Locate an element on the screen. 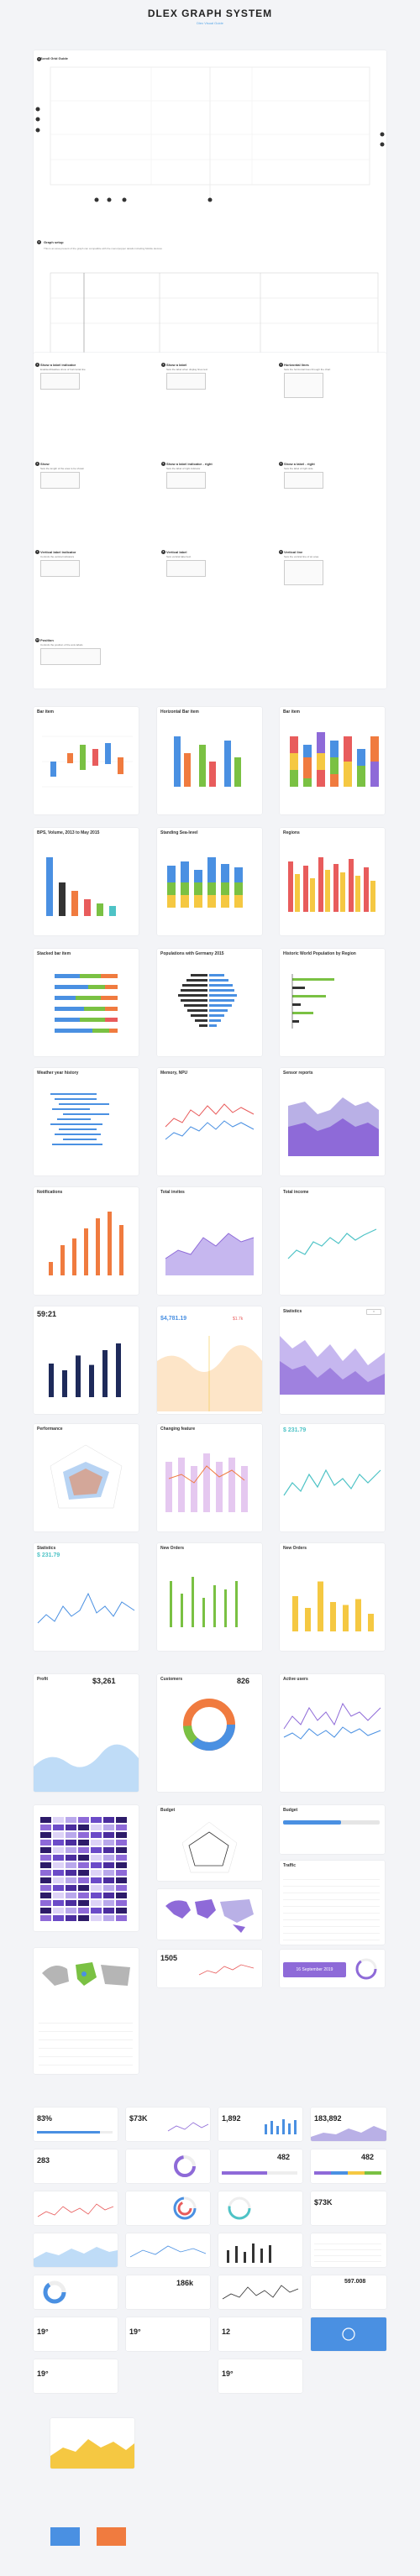 Image resolution: width=420 pixels, height=2576 pixels. doc-desc: Sets vertical label text is located at coordinates (179, 556).